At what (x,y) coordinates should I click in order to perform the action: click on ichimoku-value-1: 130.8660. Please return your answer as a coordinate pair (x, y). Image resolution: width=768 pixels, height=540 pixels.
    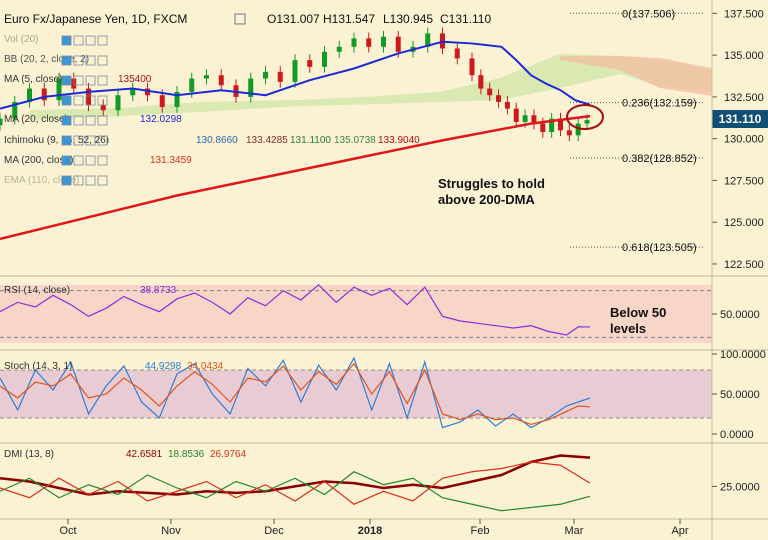
    Looking at the image, I should click on (217, 140).